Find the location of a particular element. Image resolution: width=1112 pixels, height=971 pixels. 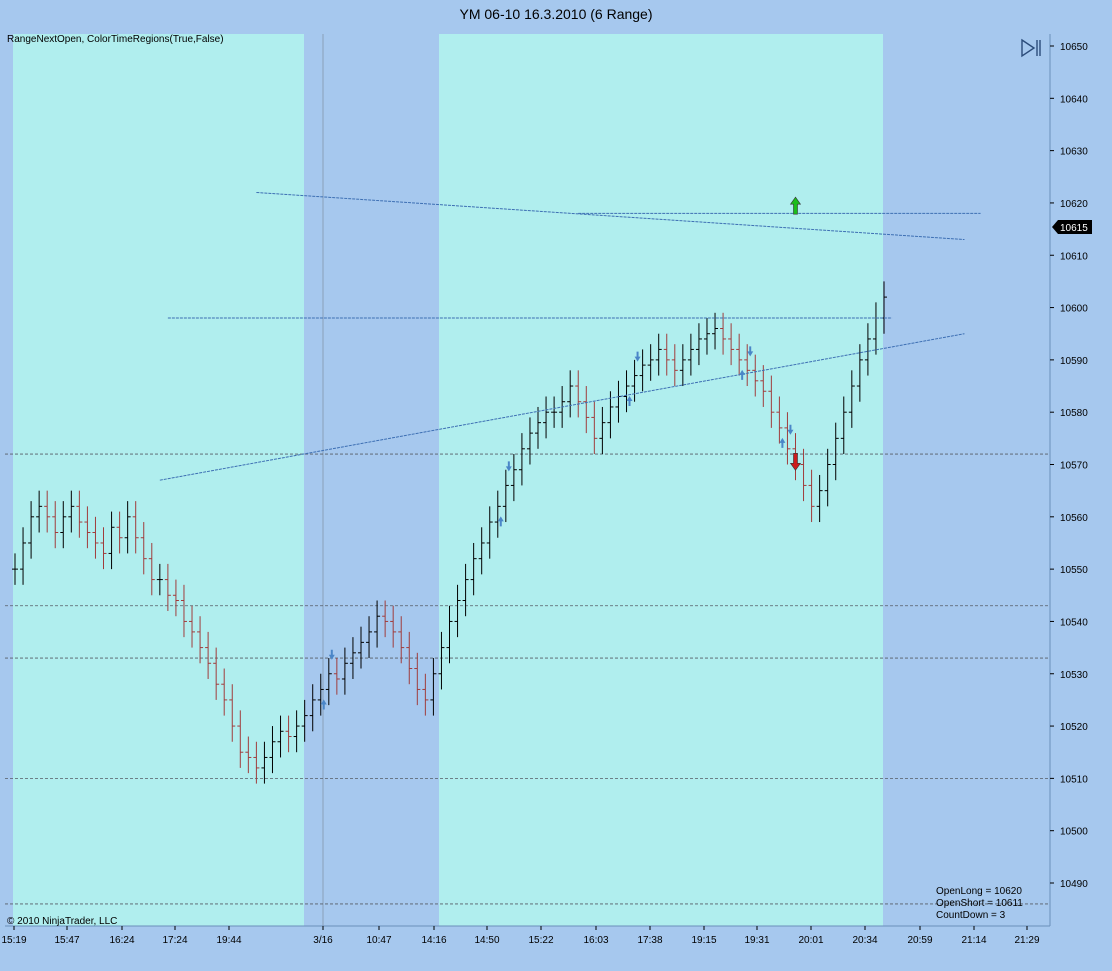

price-marker: 10615 is located at coordinates (1072, 227).